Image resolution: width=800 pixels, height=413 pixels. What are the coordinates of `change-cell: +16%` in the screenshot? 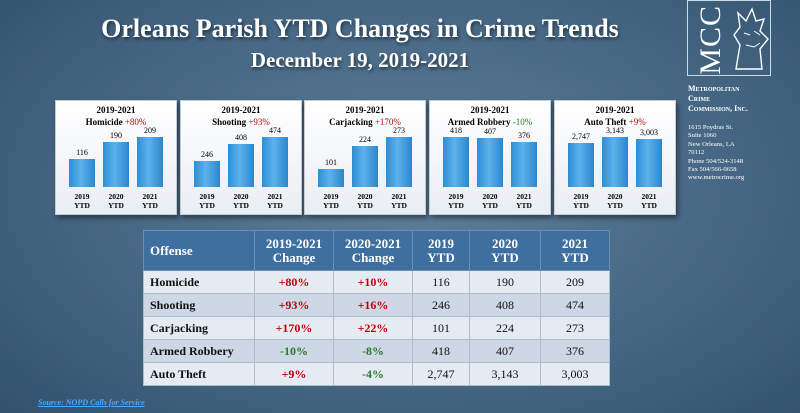 It's located at (373, 305).